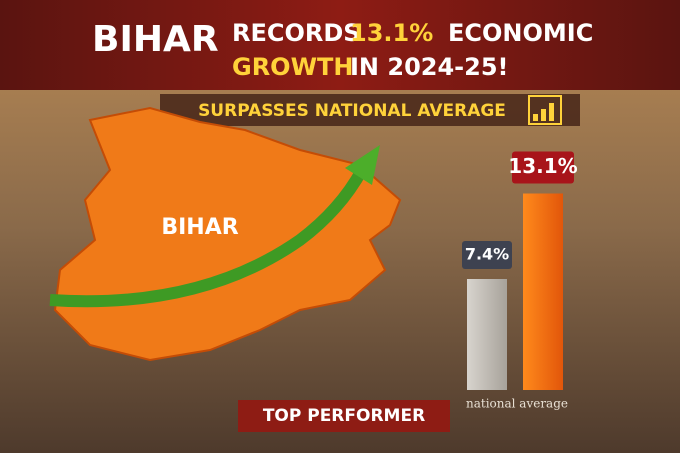 This screenshot has width=680, height=453. Describe the element at coordinates (362, 165) in the screenshot. I see `growth-arrowhead` at that location.